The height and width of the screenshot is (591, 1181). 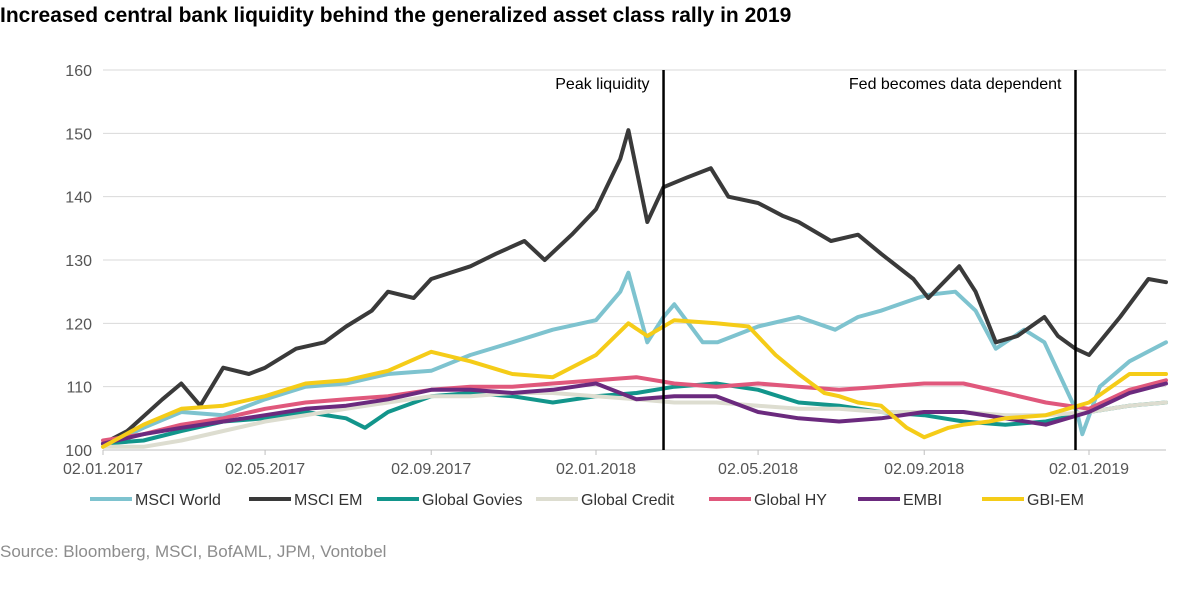 I want to click on y-tick-label: 160, so click(x=78, y=71).